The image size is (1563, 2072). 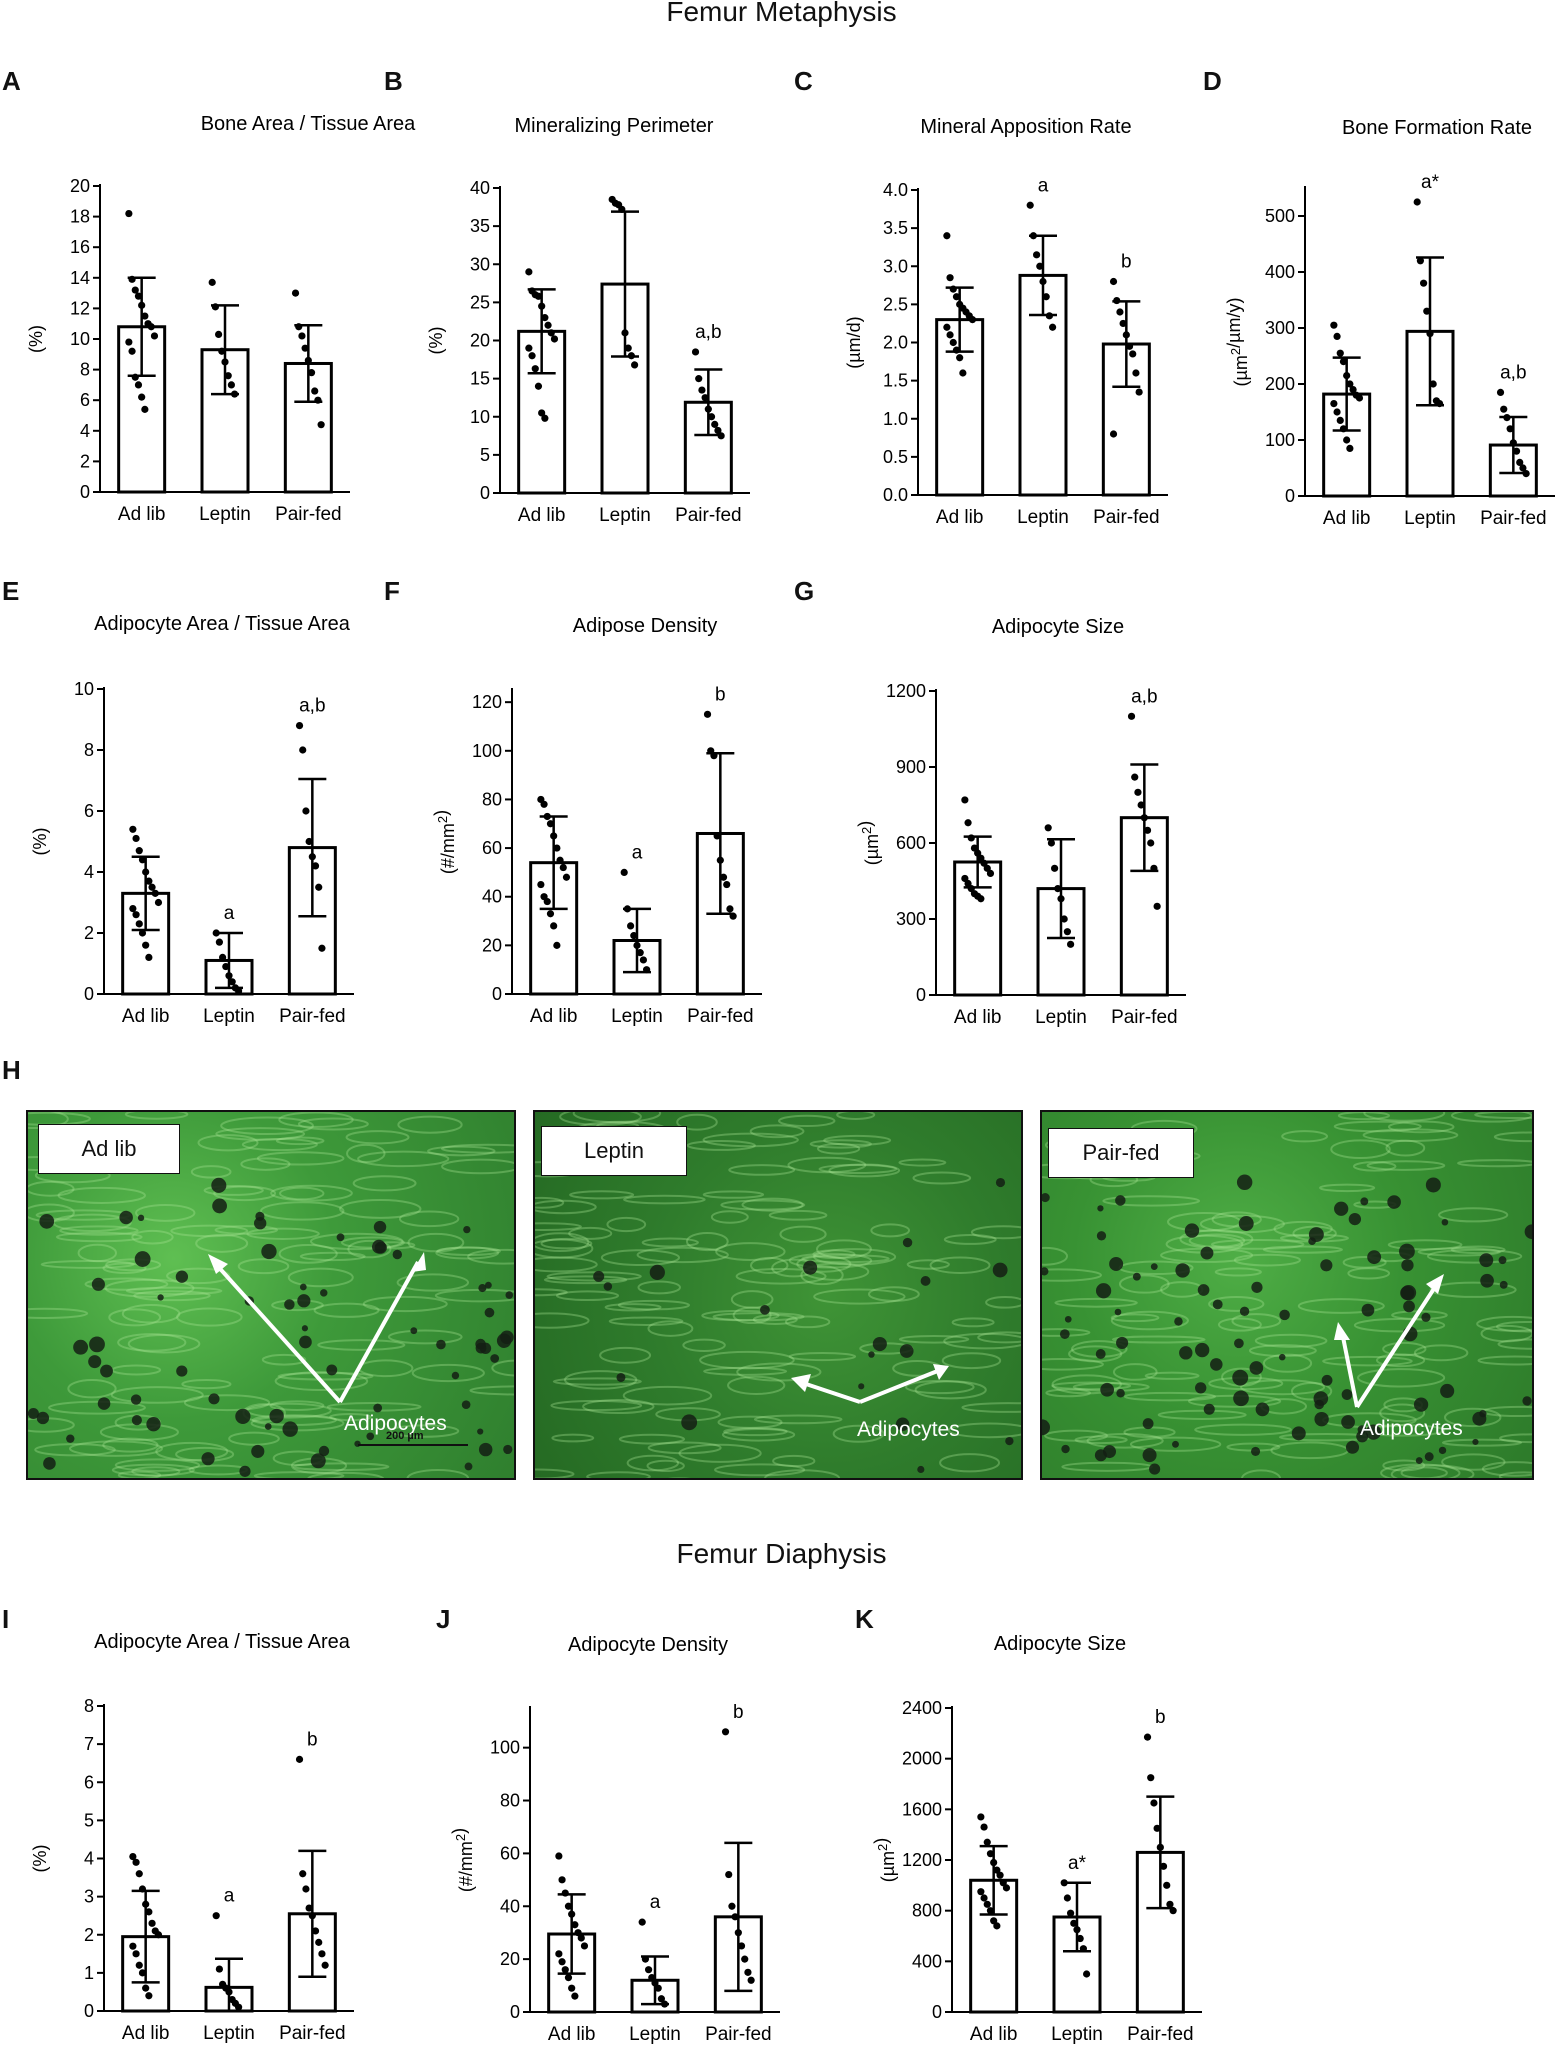 What do you see at coordinates (89, 750) in the screenshot?
I see `y-tick-label: 8` at bounding box center [89, 750].